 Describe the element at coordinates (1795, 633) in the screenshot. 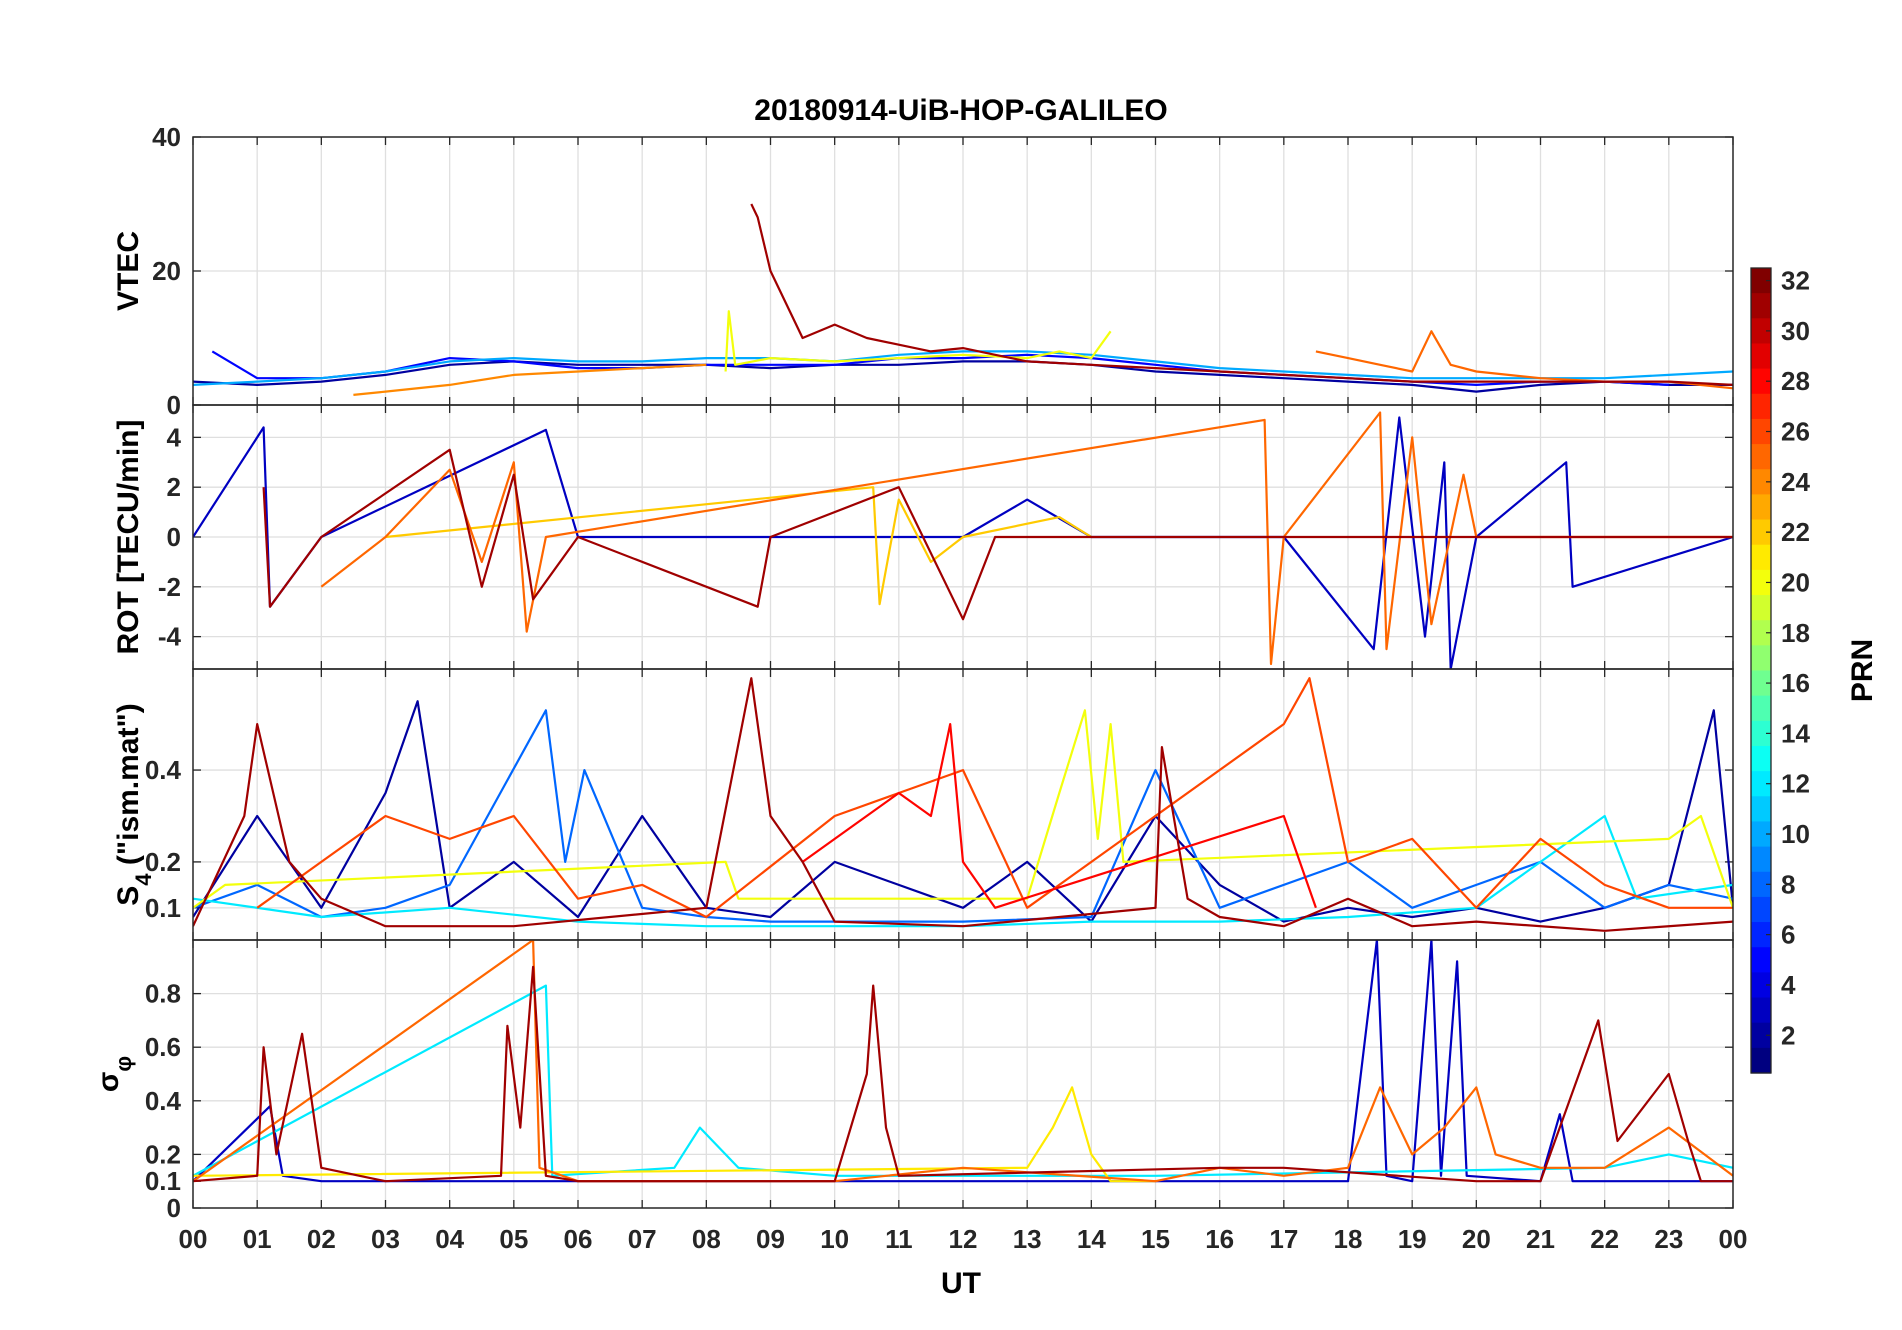

I see `colorbar-tick-label: 18` at that location.